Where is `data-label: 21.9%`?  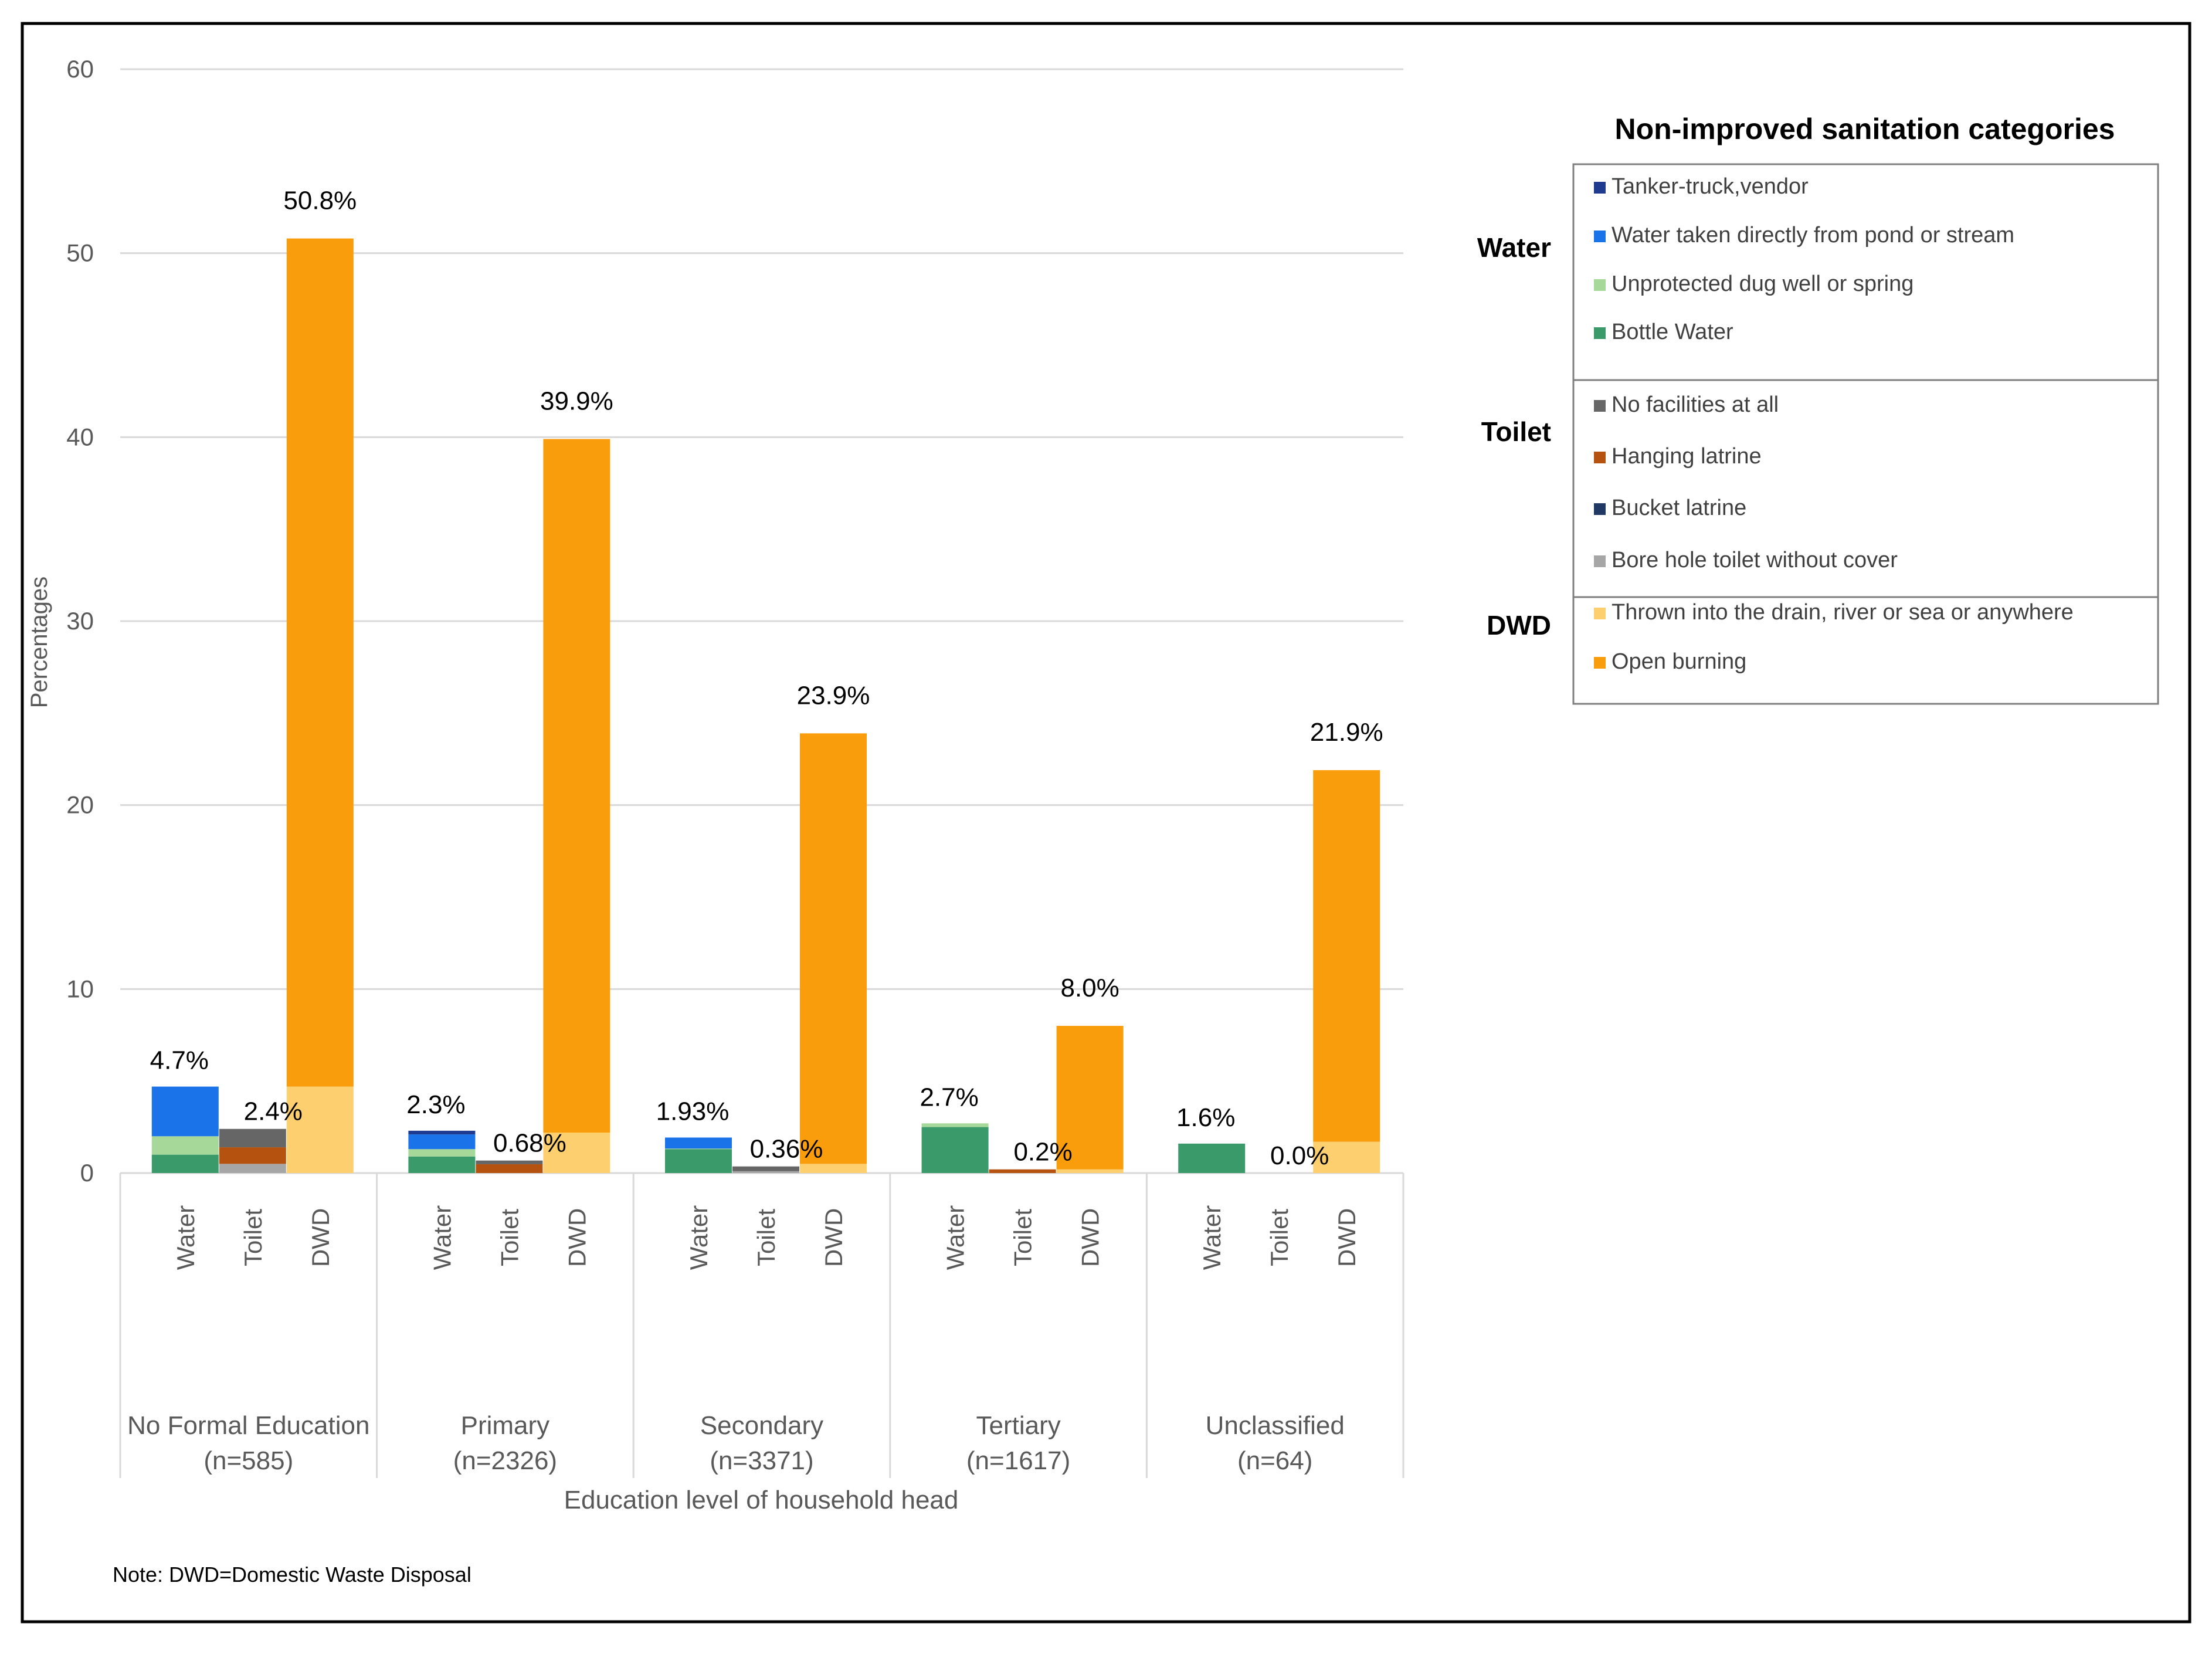
data-label: 21.9% is located at coordinates (1346, 733).